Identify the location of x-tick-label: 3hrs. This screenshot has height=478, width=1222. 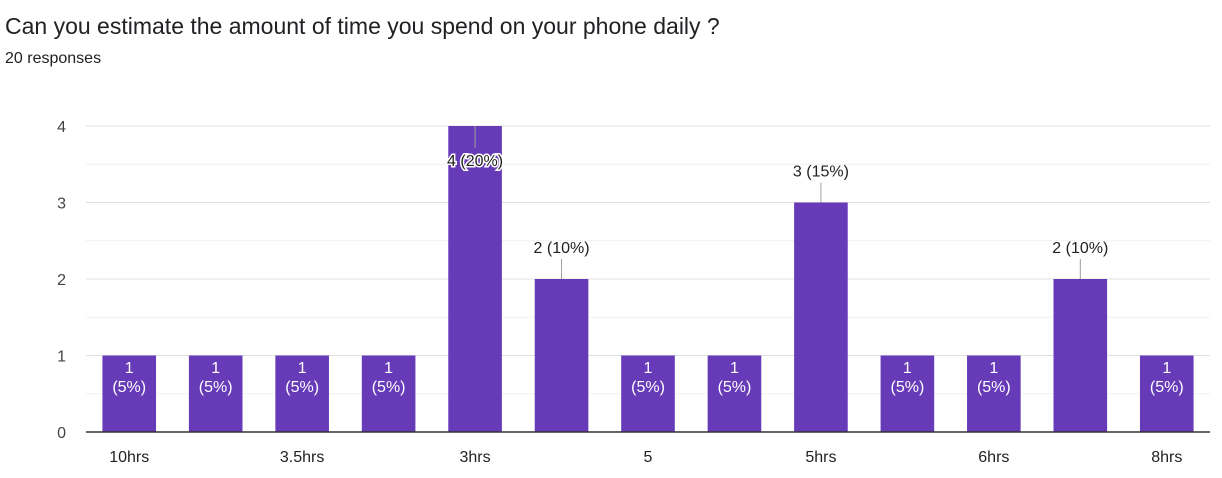
(475, 457).